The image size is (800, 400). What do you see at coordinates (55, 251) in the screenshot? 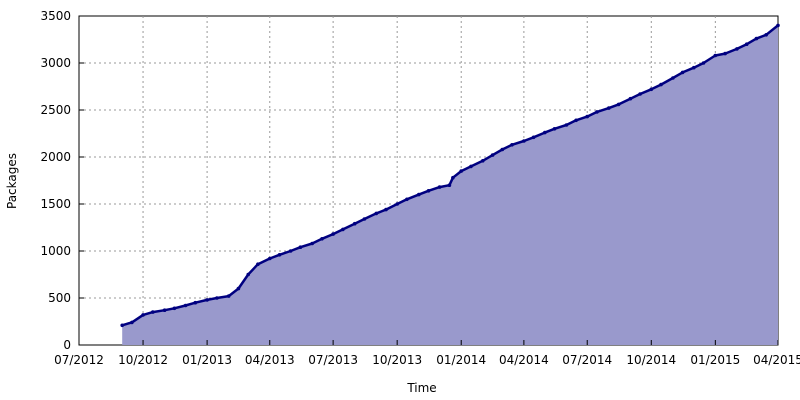
I see `y-tick-label: 1000` at bounding box center [55, 251].